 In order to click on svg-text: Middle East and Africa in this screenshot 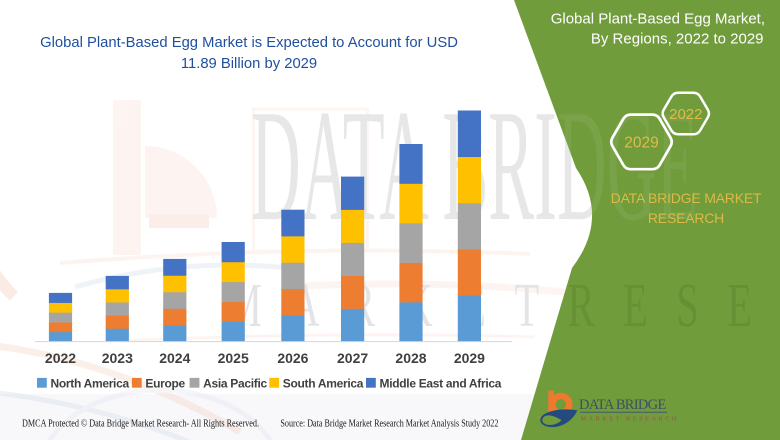, I will do `click(441, 384)`.